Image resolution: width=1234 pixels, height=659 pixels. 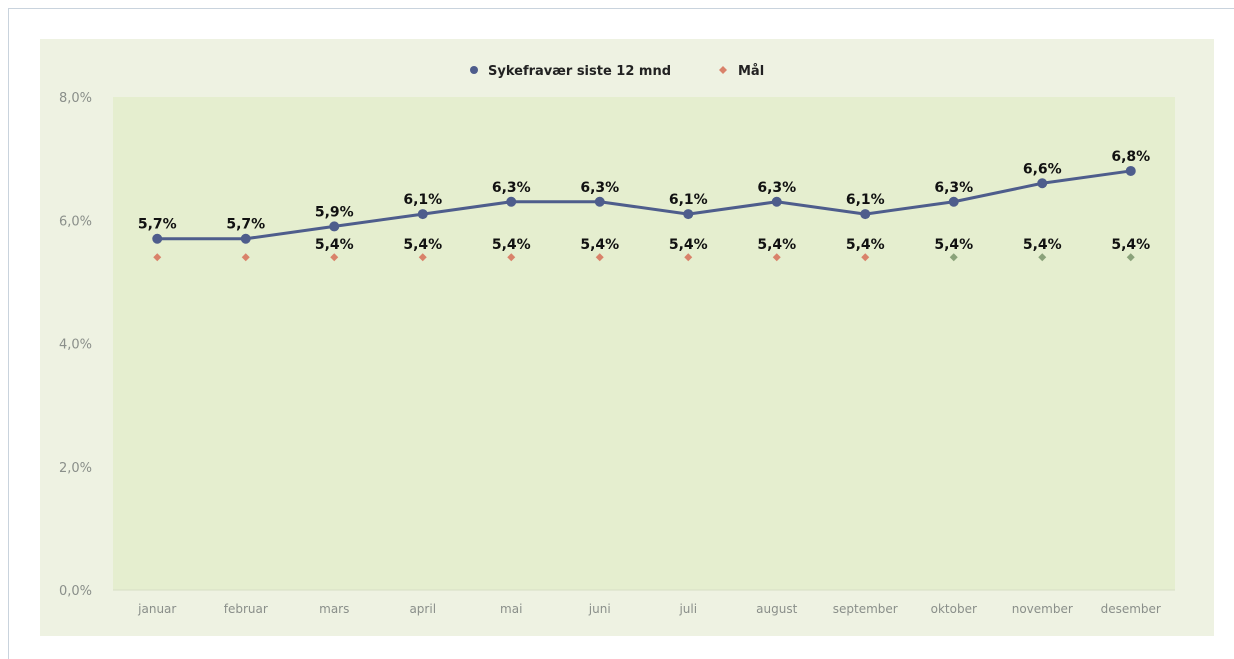 I want to click on sick-leave-data-label: 5,9%, so click(x=334, y=212).